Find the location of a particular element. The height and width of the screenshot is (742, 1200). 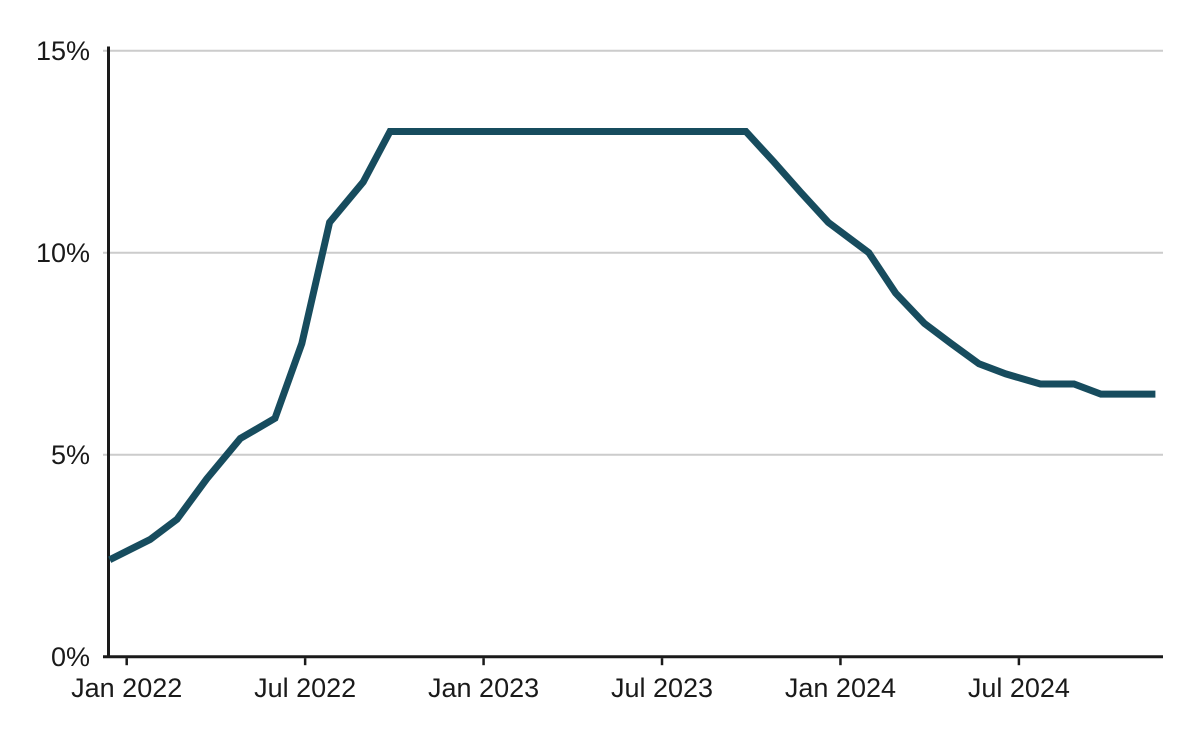

x-axis-label: Jul 2023 is located at coordinates (662, 688).